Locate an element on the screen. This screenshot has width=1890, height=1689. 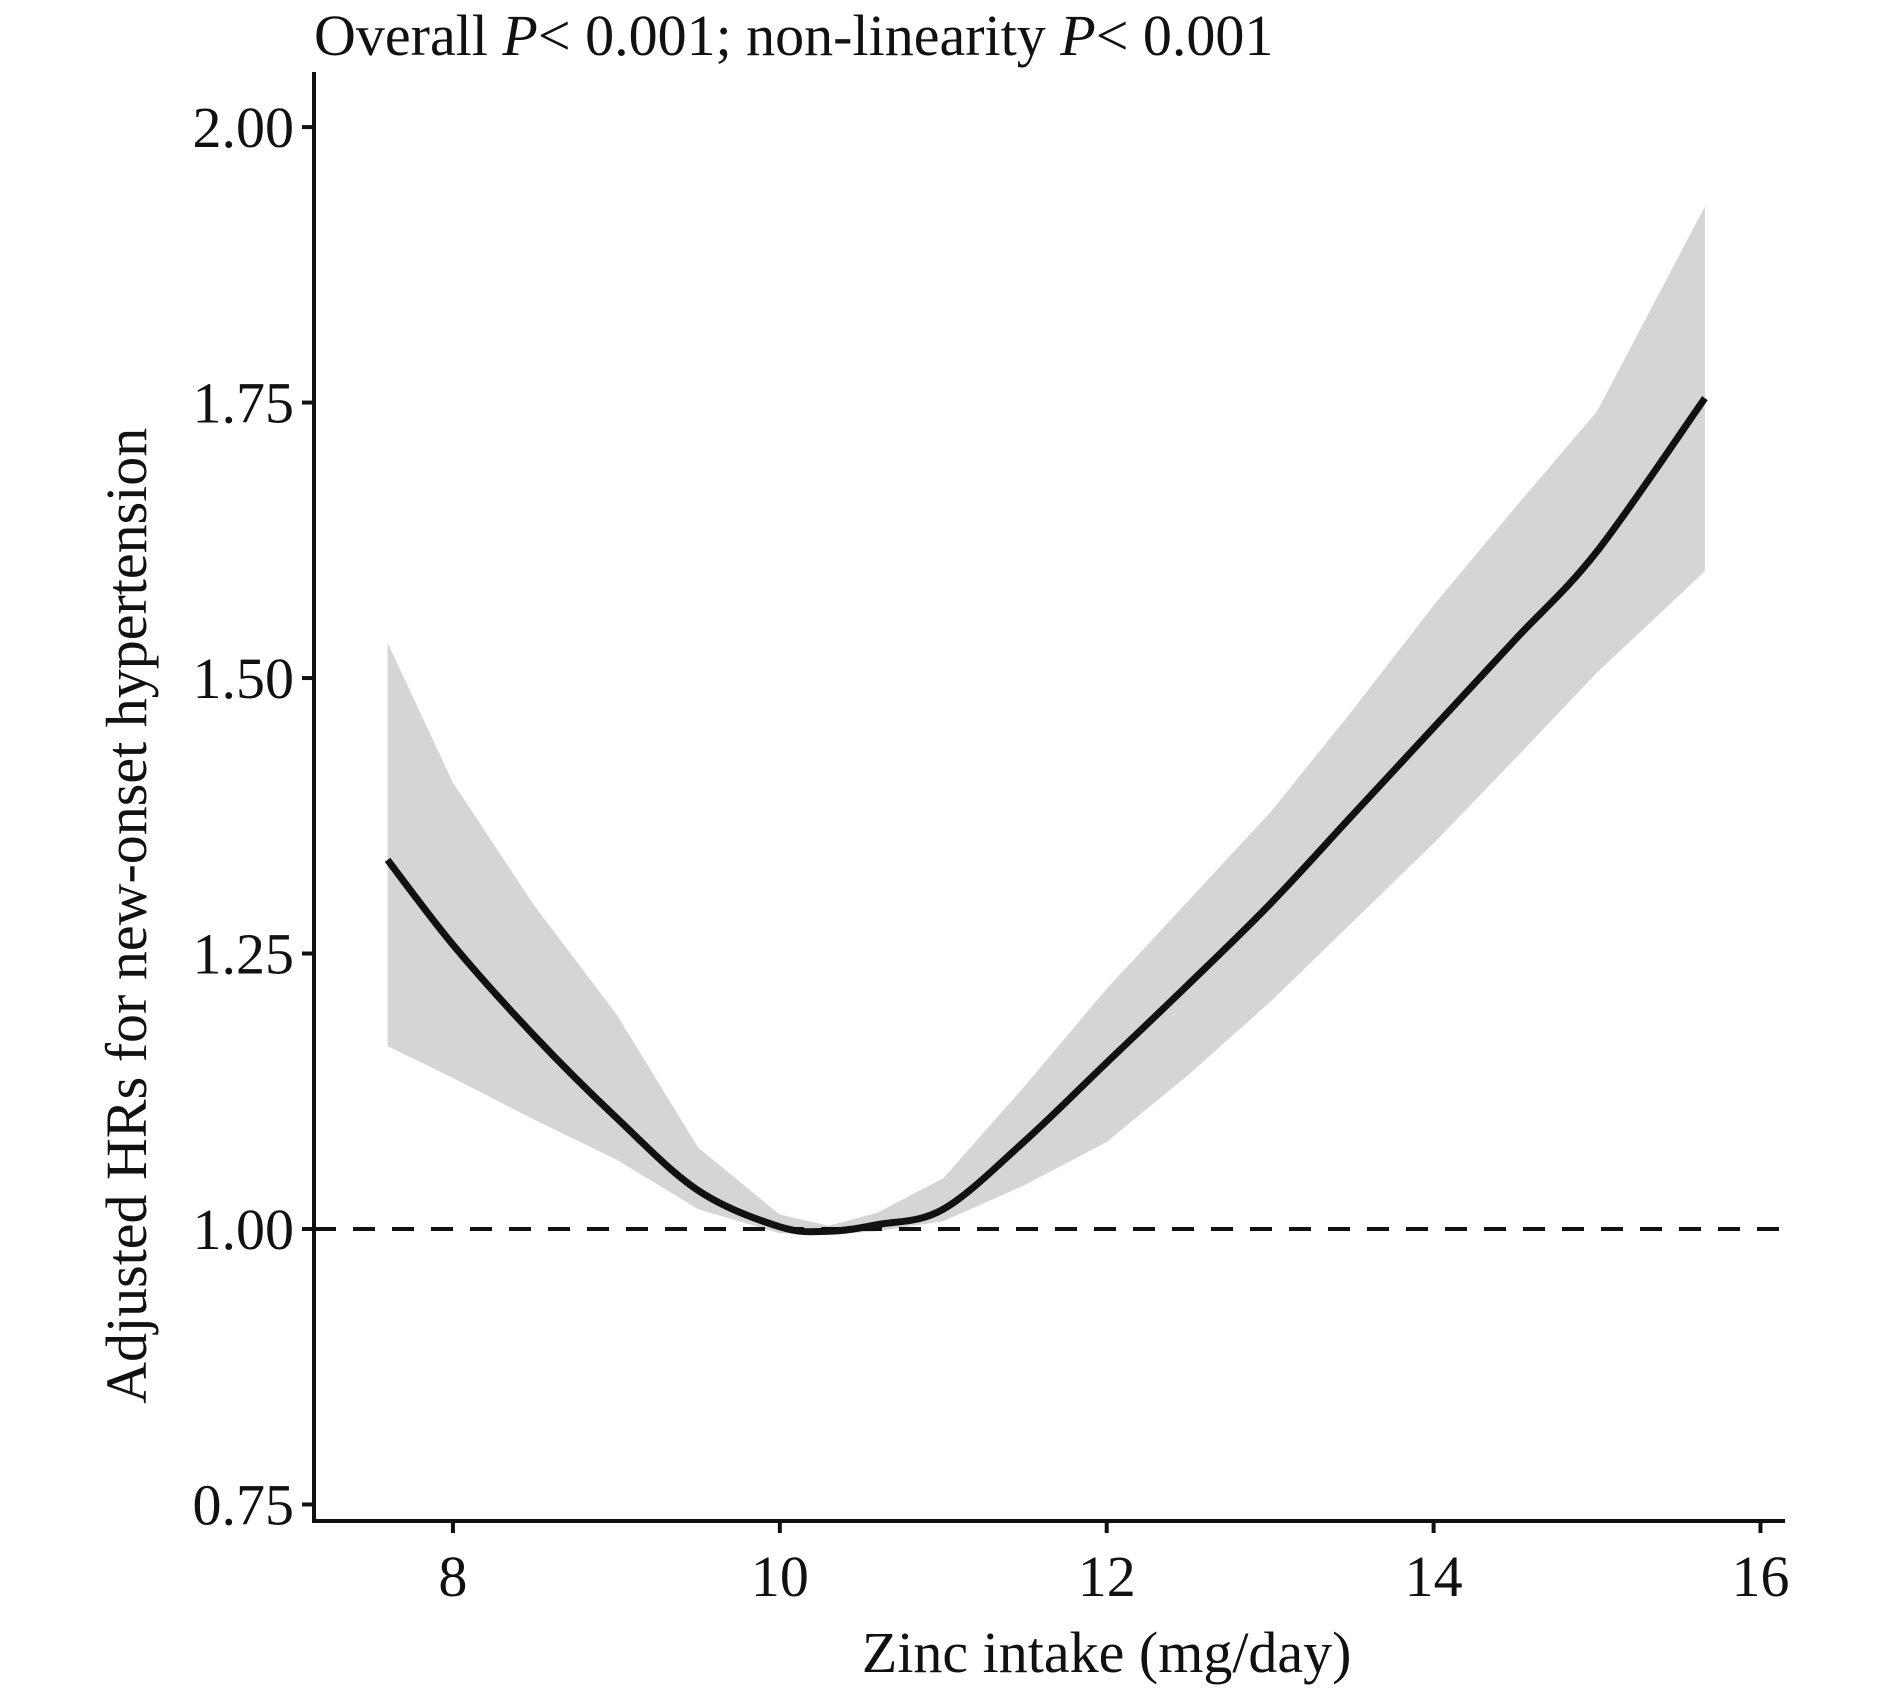
y-axis-title: Adjusted HRs for new-onset hypertension is located at coordinates (126, 916).